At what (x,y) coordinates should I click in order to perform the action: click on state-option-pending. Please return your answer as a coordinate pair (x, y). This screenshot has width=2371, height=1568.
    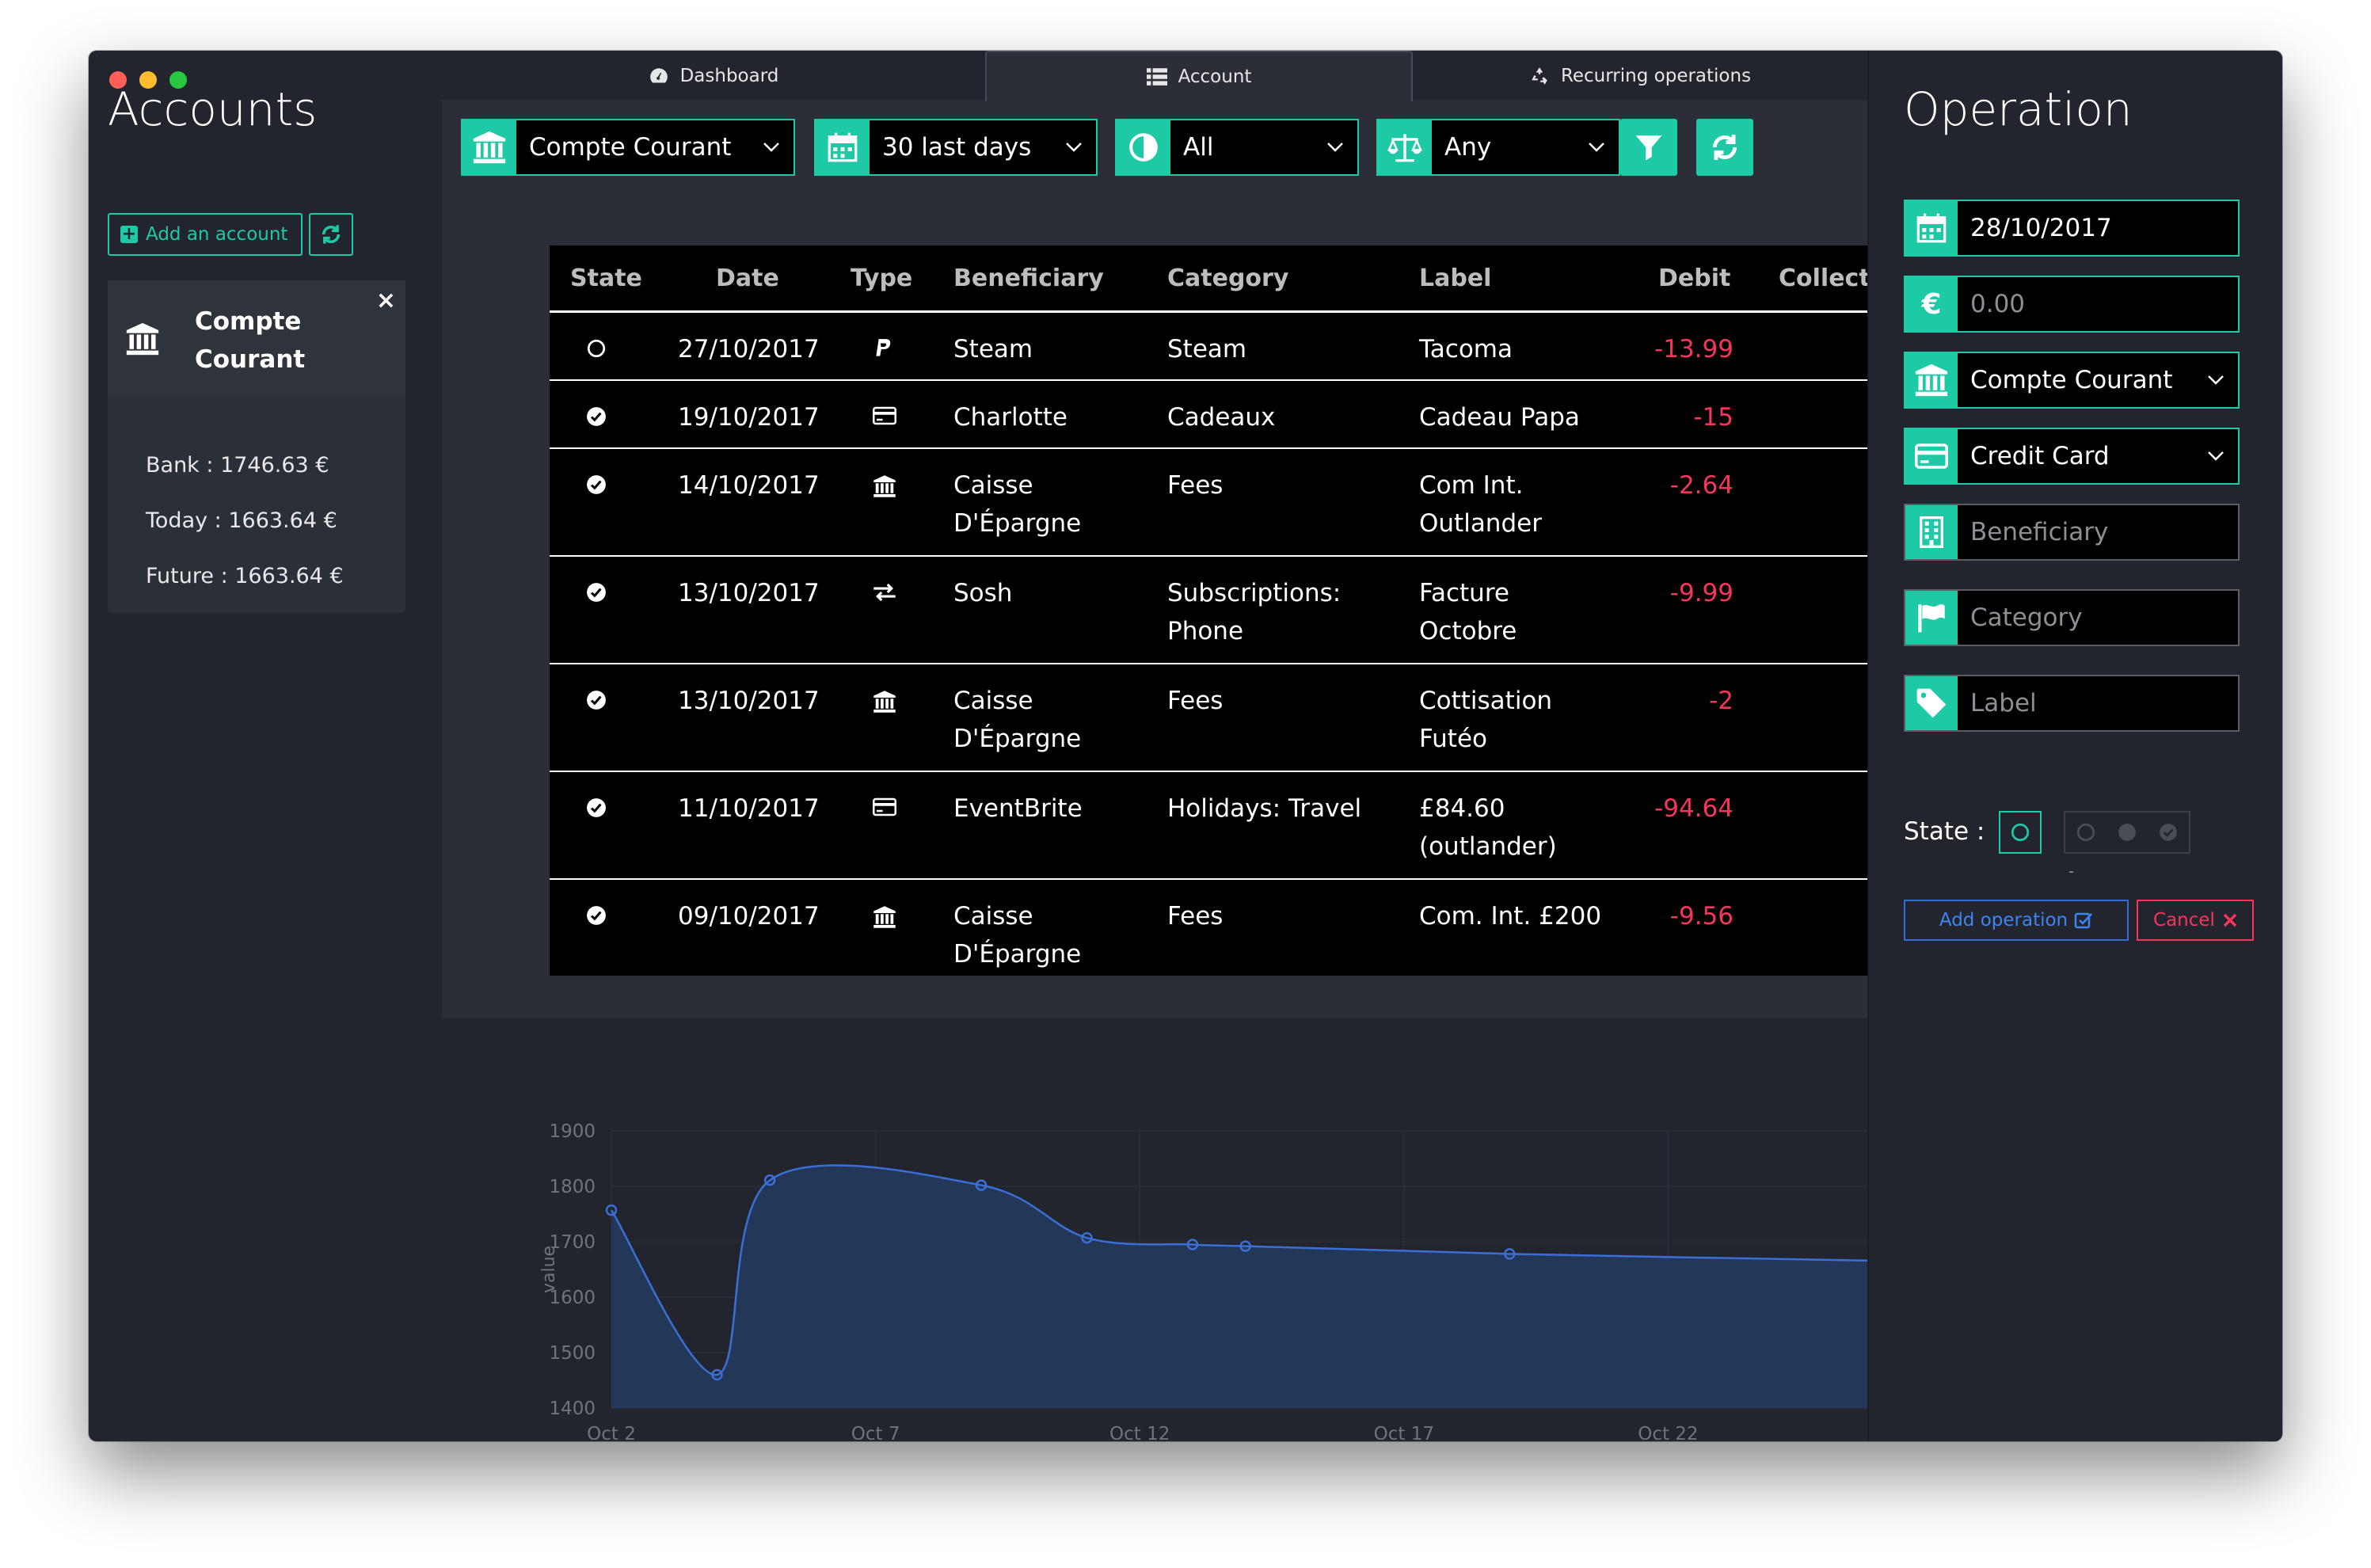
    Looking at the image, I should click on (2021, 832).